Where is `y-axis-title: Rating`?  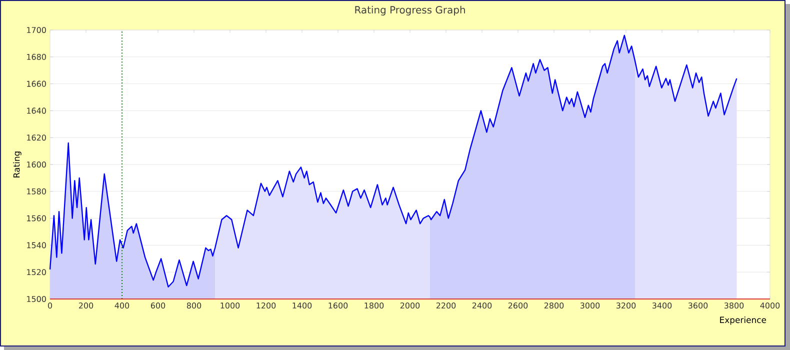
y-axis-title: Rating is located at coordinates (17, 165).